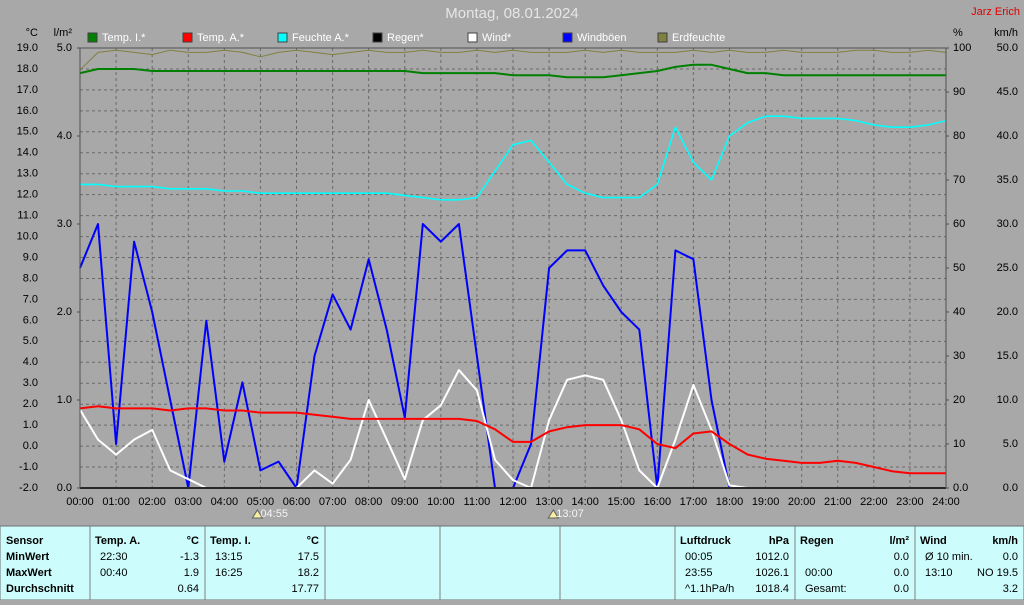  What do you see at coordinates (297, 502) in the screenshot?
I see `x-tick-label: 06:00` at bounding box center [297, 502].